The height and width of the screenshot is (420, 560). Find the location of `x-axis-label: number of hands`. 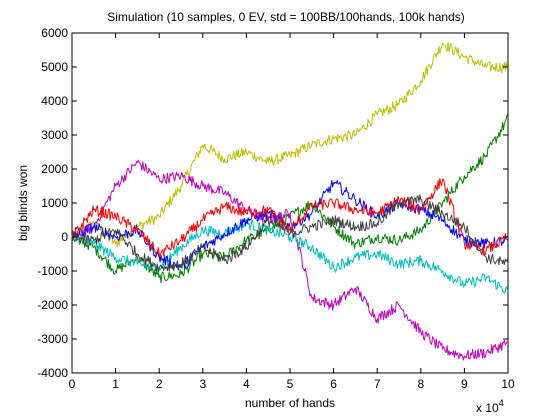

x-axis-label: number of hands is located at coordinates (290, 403).